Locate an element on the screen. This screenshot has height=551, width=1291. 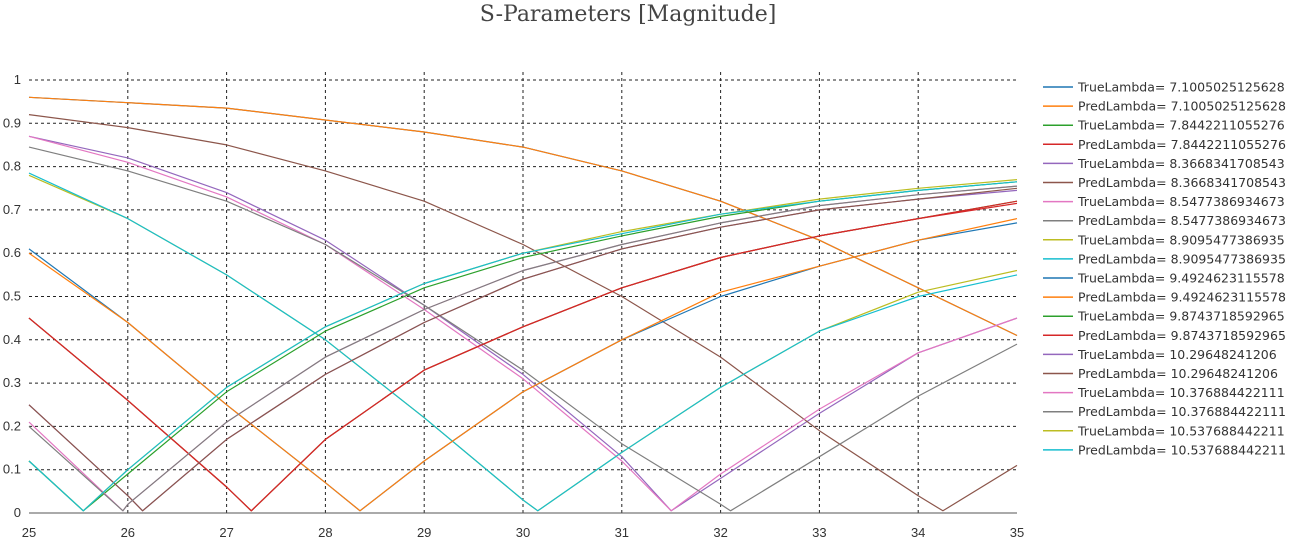
y-tick-label: 0.2 is located at coordinates (12, 425).